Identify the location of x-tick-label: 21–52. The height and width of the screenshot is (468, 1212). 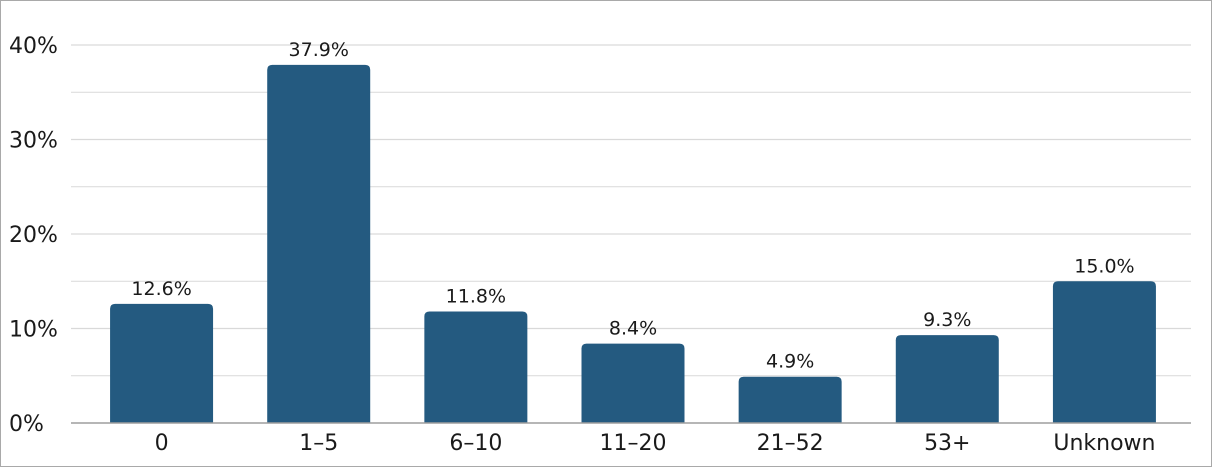
(790, 443).